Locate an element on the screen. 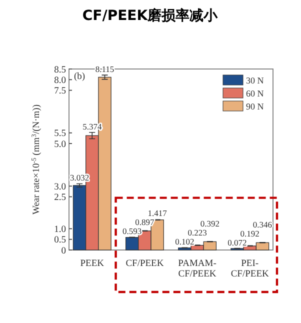  x-tick-label: PEEK is located at coordinates (92, 264).